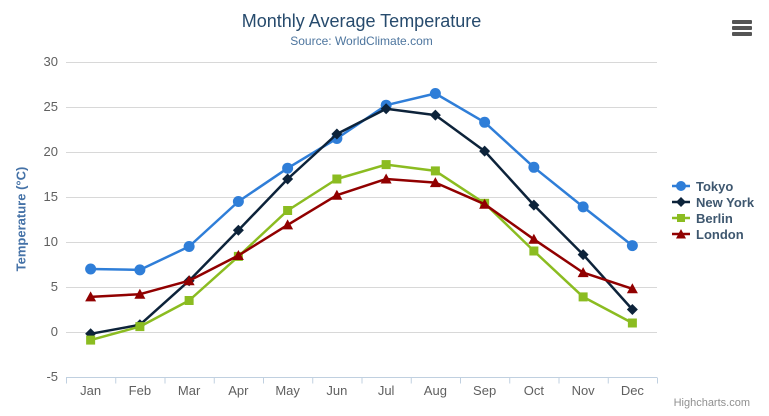 This screenshot has width=769, height=416. I want to click on y-tick-label: 30, so click(51, 61).